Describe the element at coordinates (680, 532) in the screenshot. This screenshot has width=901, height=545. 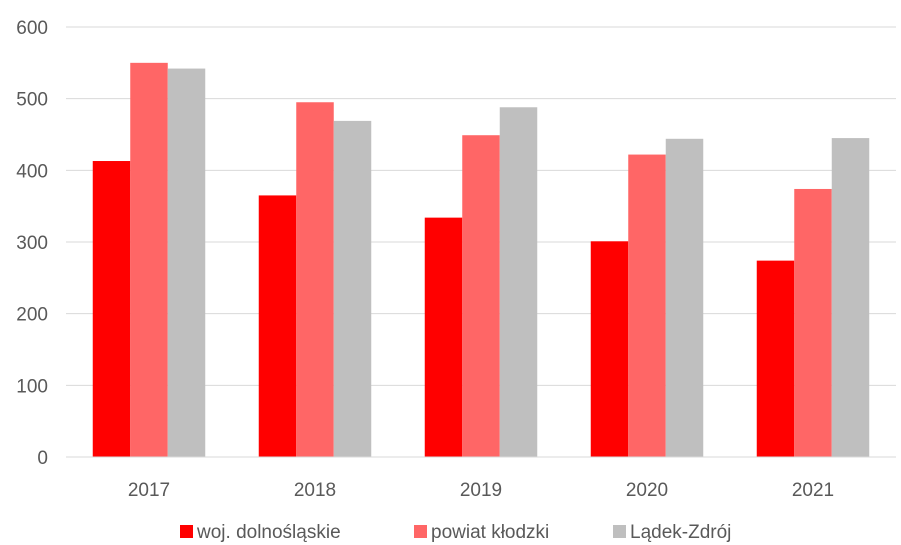
I see `legend-label: Lądek-Zdrój` at that location.